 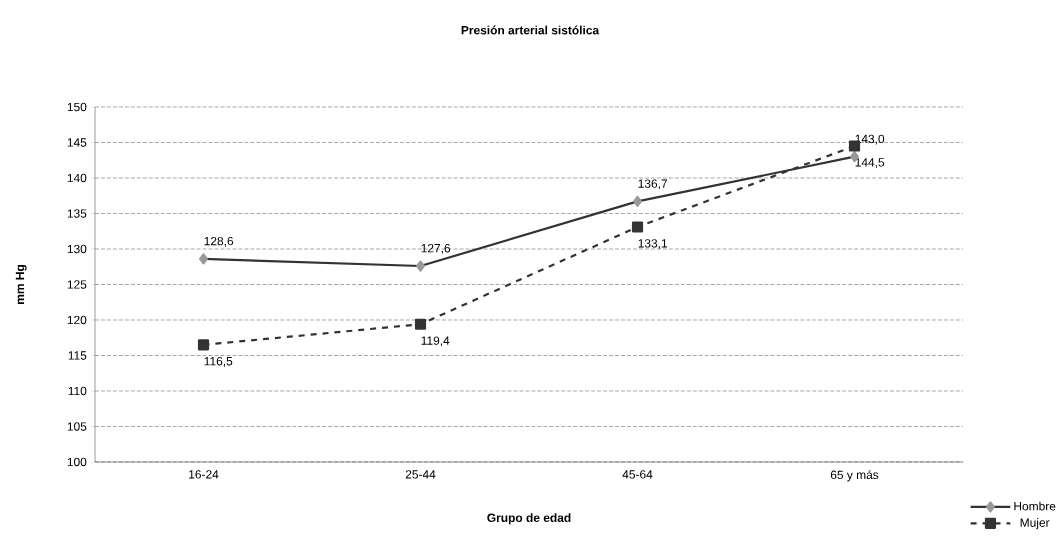 I want to click on y-tick-label: 140, so click(x=77, y=178).